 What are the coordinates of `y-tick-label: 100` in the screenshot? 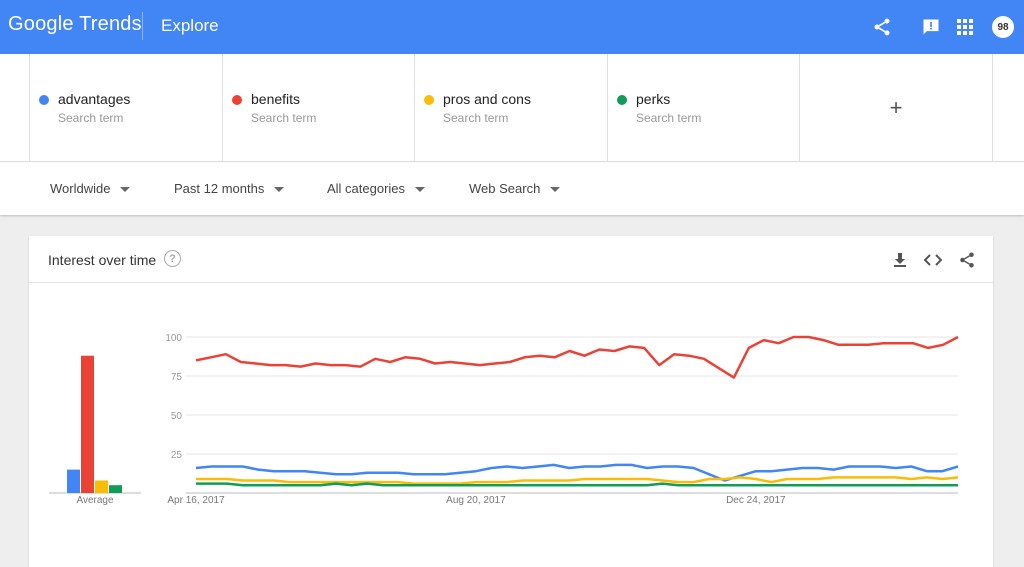 It's located at (173, 338).